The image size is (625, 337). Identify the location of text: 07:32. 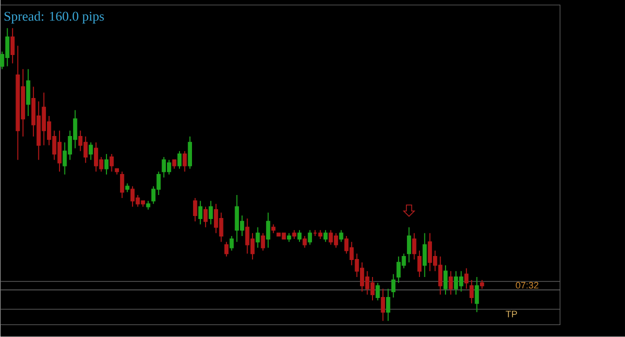
(527, 285).